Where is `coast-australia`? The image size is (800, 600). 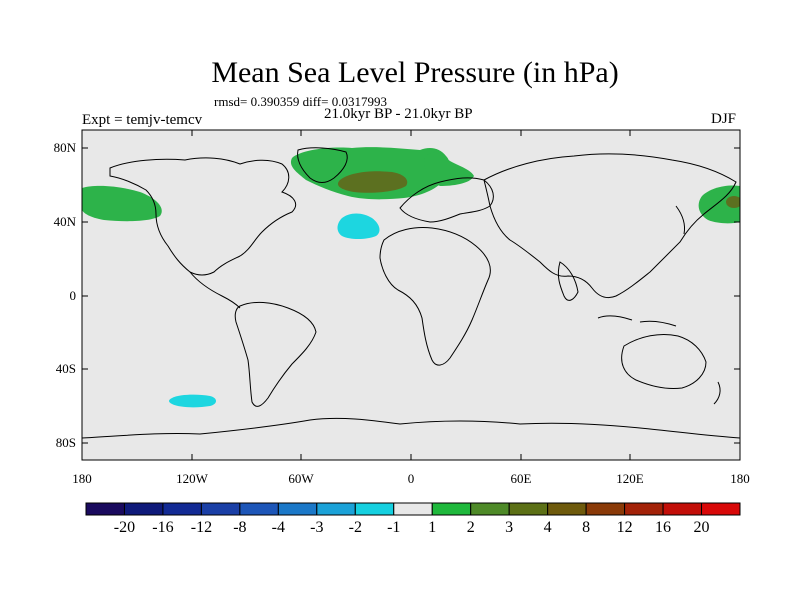
coast-australia is located at coordinates (664, 361).